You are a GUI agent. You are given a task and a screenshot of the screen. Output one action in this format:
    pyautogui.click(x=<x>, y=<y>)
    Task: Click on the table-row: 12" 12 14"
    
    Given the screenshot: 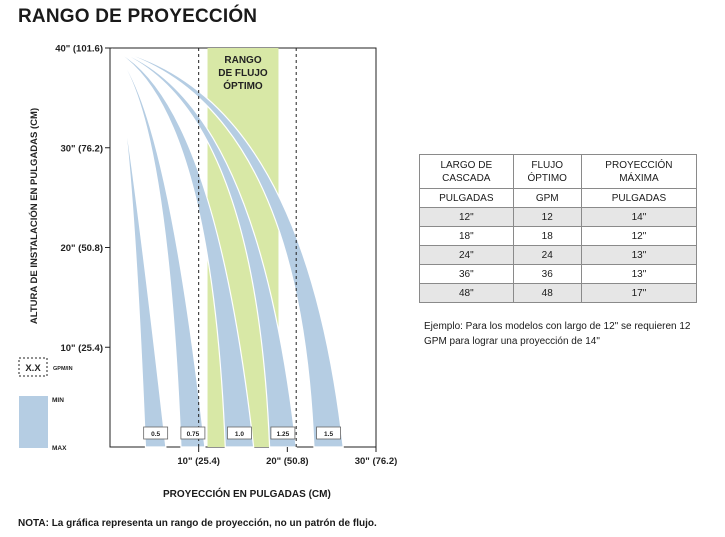 What is the action you would take?
    pyautogui.click(x=558, y=217)
    